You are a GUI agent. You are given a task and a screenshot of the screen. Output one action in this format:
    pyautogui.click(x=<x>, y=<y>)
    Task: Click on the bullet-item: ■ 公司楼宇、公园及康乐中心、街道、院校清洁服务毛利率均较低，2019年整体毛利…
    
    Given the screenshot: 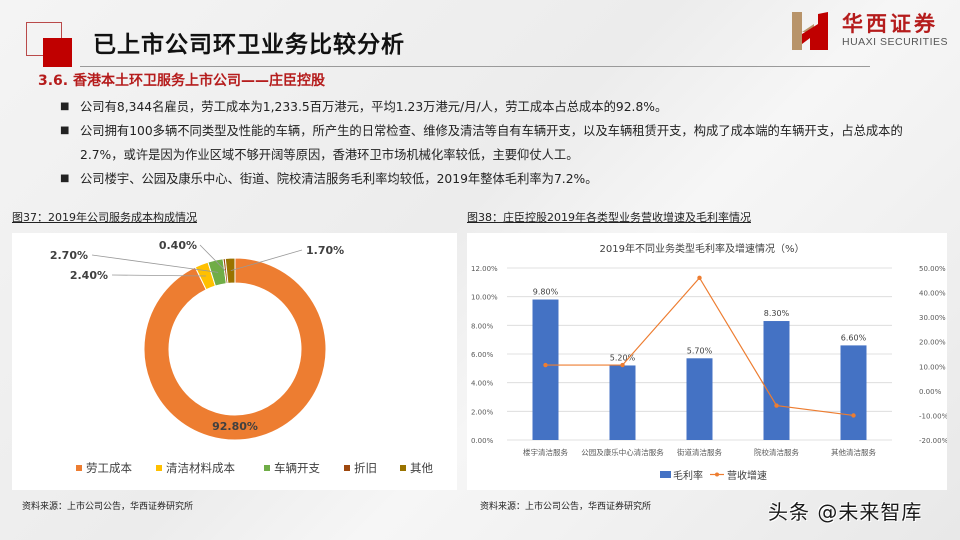 What is the action you would take?
    pyautogui.click(x=490, y=179)
    